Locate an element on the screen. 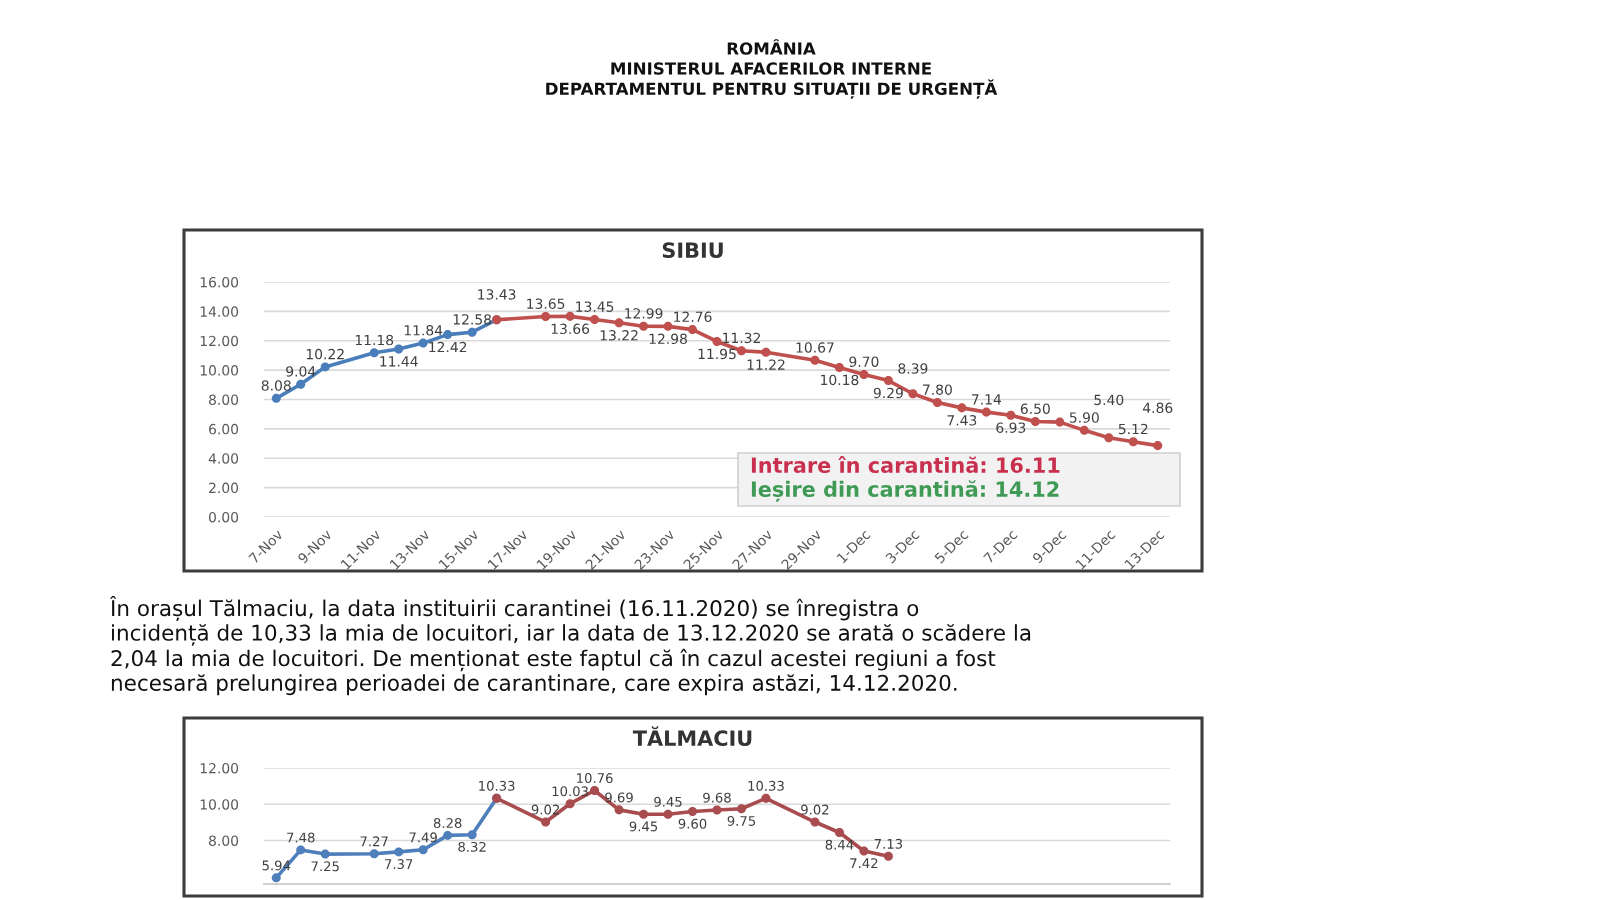 This screenshot has height=900, width=1600. data-label: 8.08 is located at coordinates (276, 385).